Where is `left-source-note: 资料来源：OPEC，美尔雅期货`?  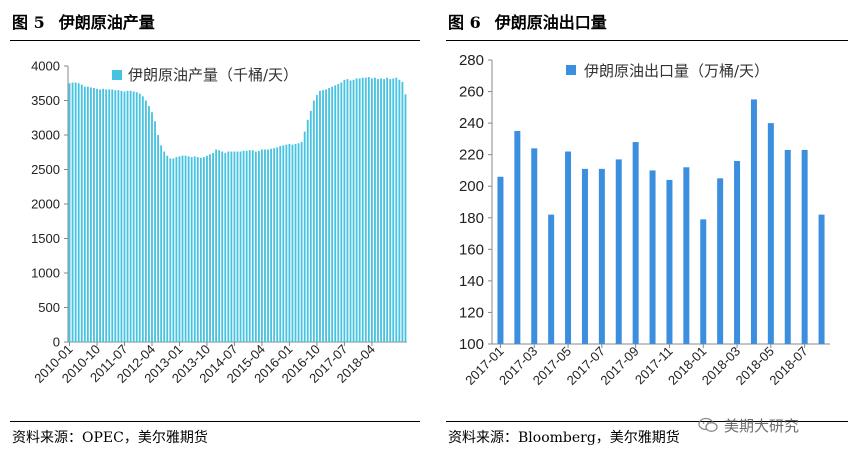 left-source-note: 资料来源：OPEC，美尔雅期货 is located at coordinates (110, 438).